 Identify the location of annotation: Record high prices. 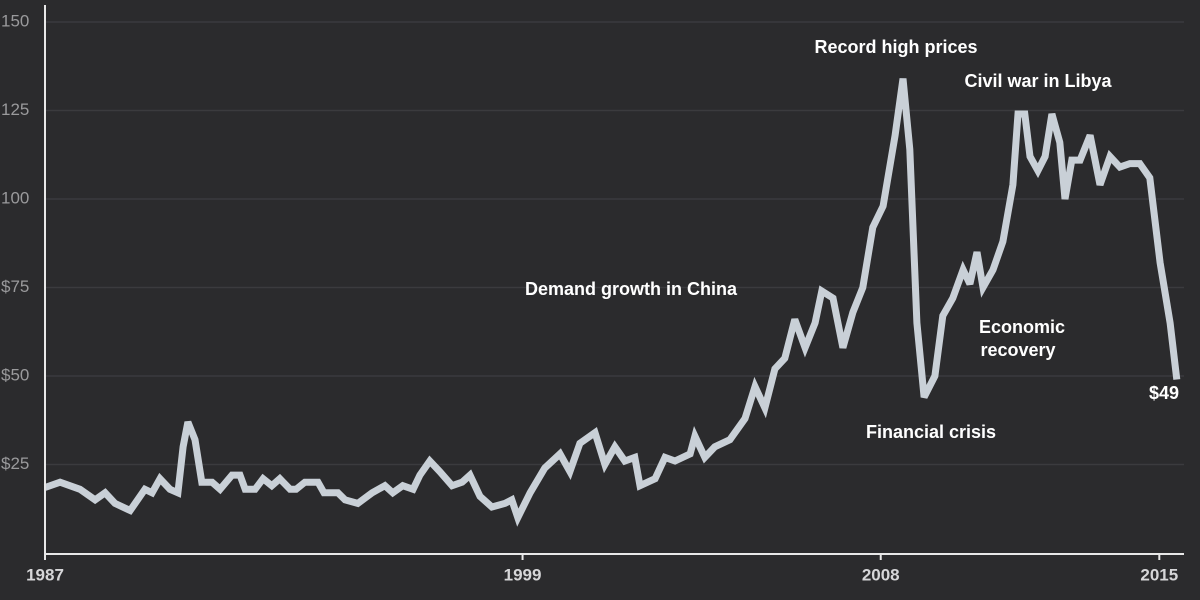
(895, 47).